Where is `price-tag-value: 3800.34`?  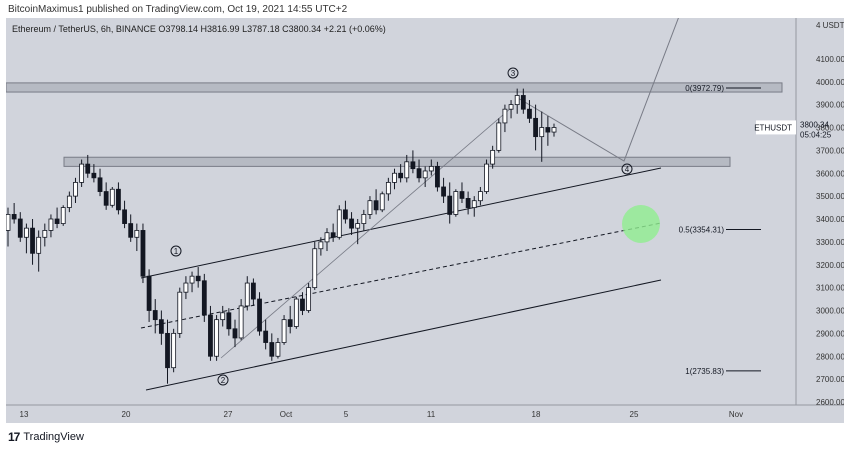
price-tag-value: 3800.34 is located at coordinates (814, 124).